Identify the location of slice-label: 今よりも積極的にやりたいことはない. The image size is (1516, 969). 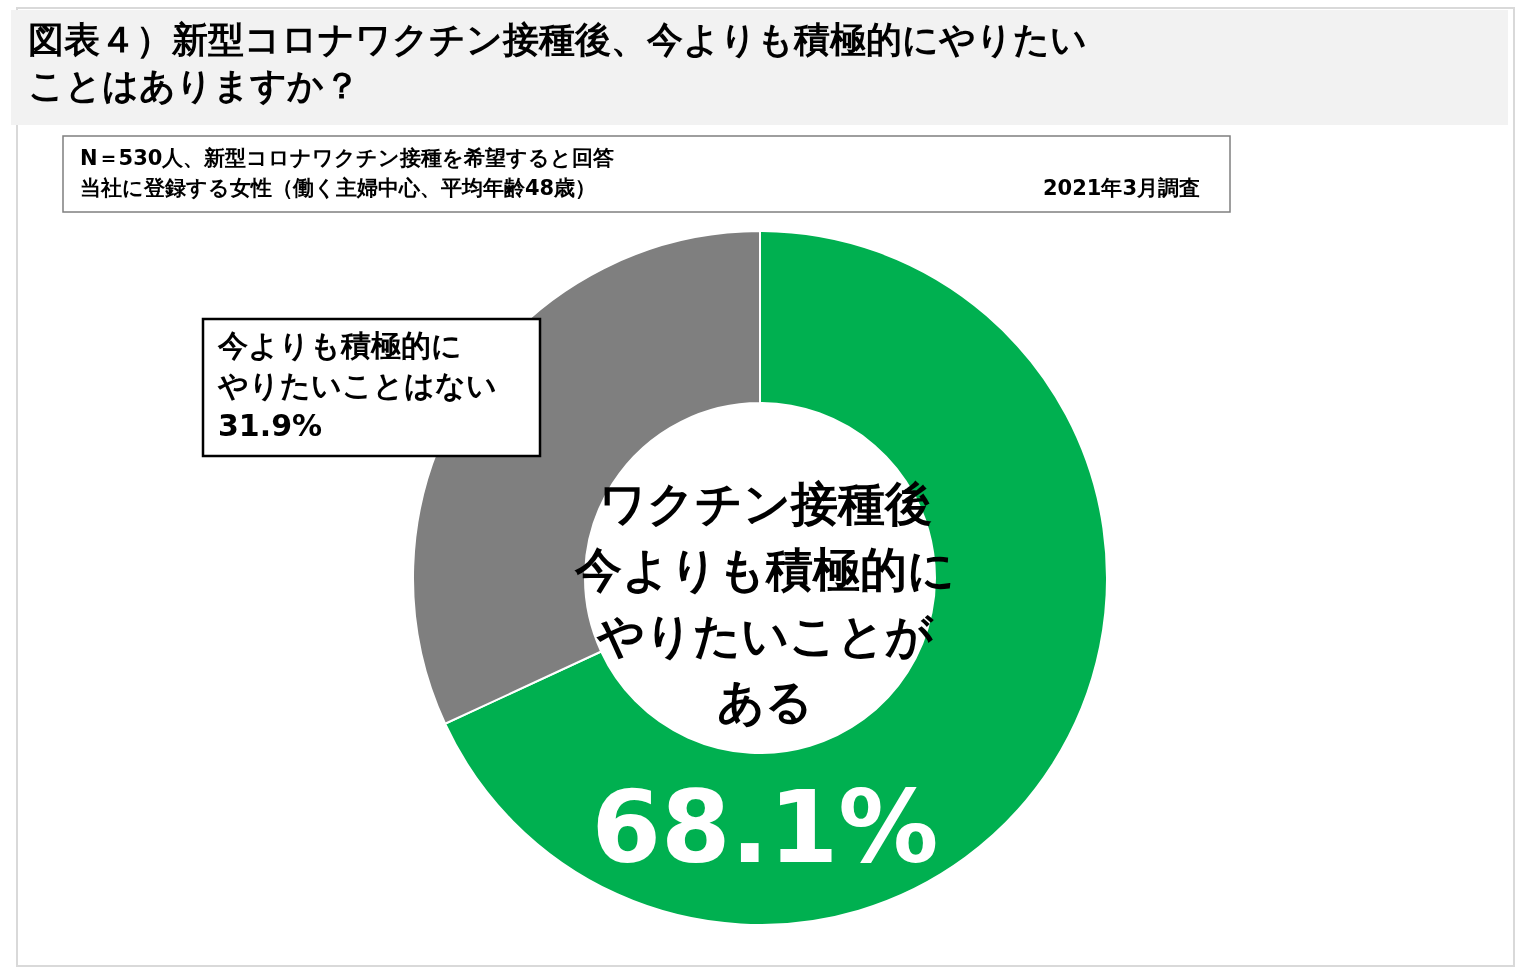
(357, 365).